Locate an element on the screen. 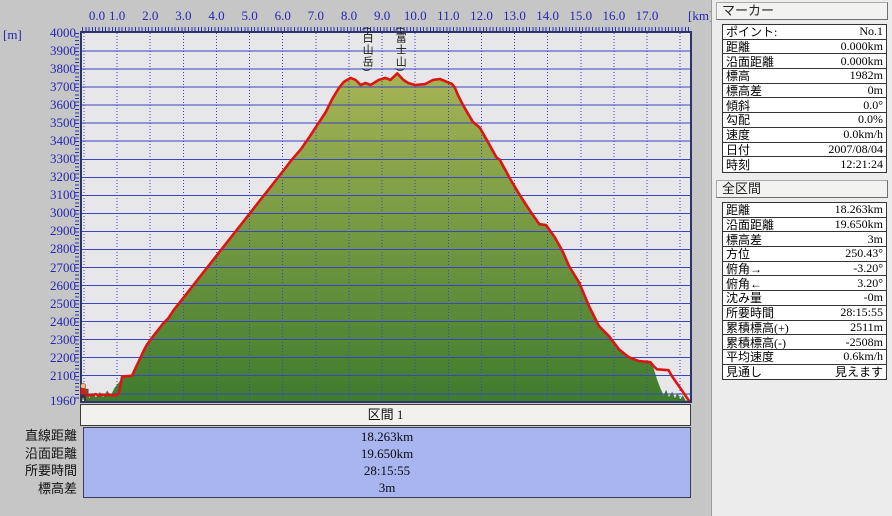 The width and height of the screenshot is (892, 516). stat-value: 見えます is located at coordinates (858, 372).